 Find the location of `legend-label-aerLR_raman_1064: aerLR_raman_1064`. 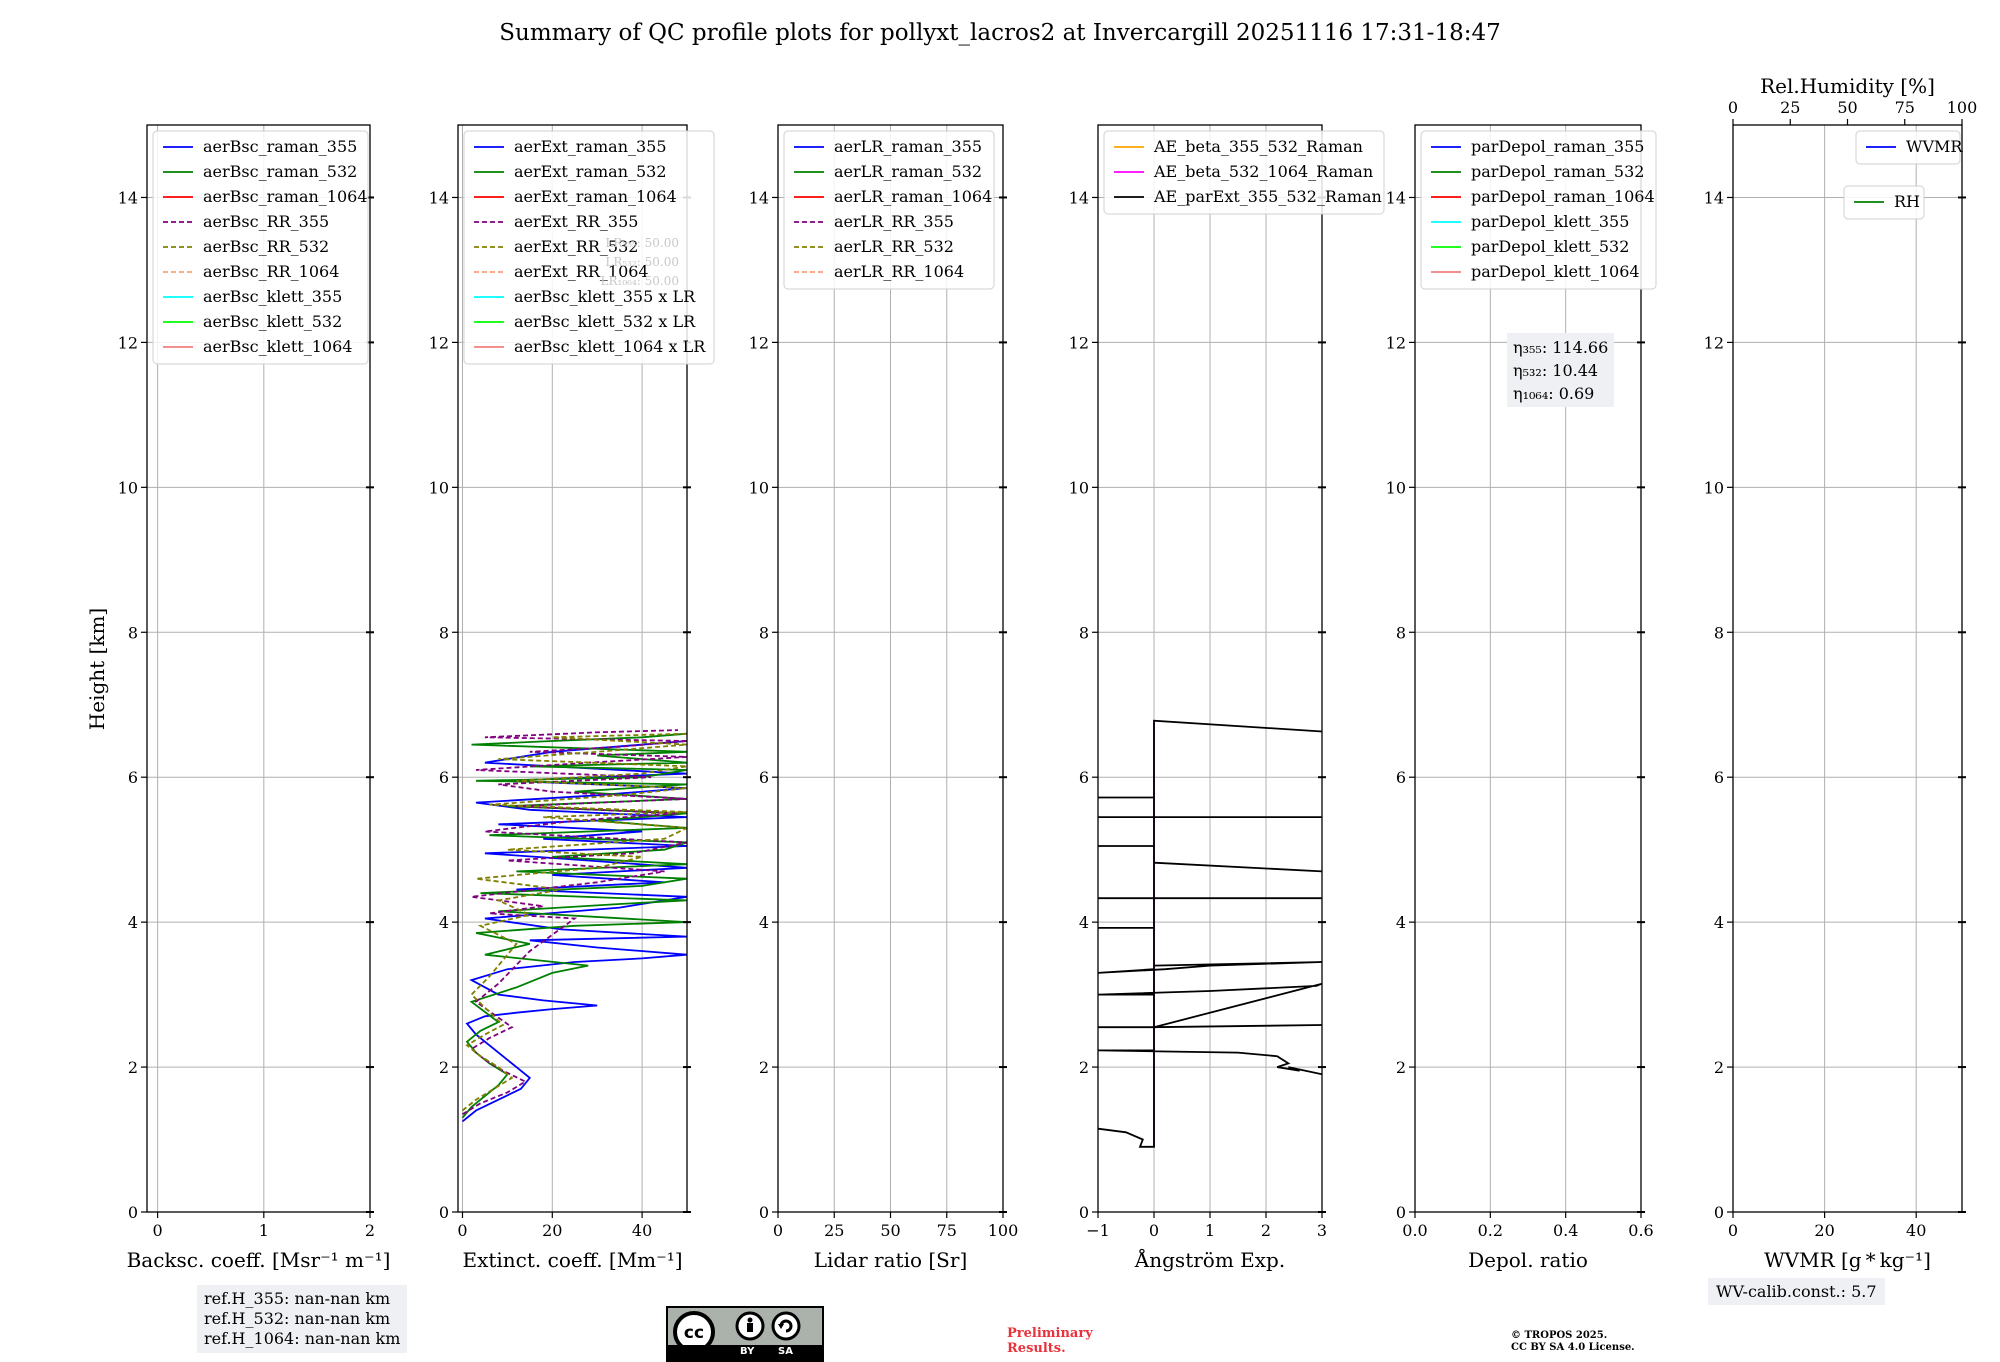

legend-label-aerLR_raman_1064: aerLR_raman_1064 is located at coordinates (913, 196).